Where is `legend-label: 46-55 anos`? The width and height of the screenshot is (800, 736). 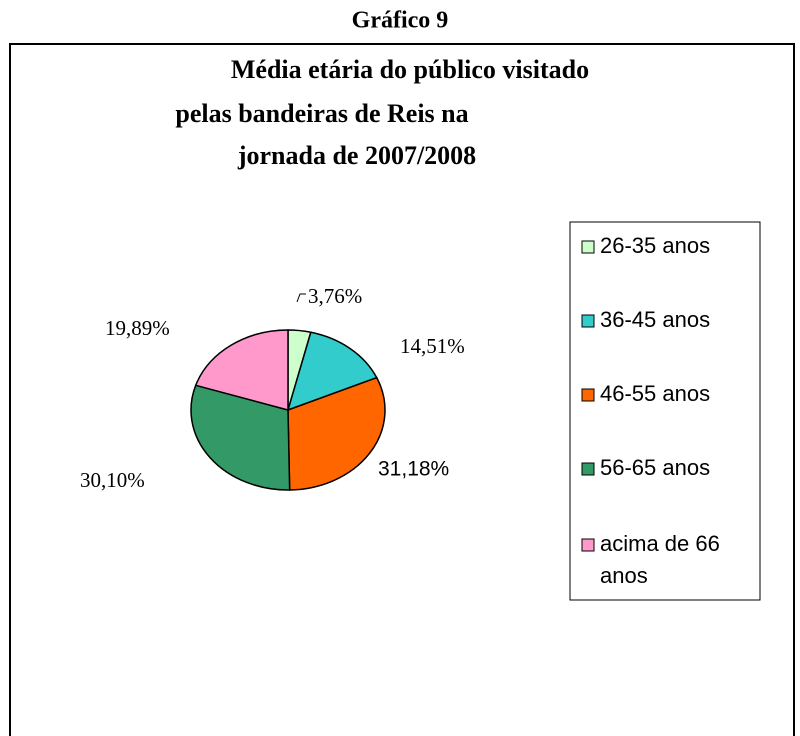 legend-label: 46-55 anos is located at coordinates (655, 393).